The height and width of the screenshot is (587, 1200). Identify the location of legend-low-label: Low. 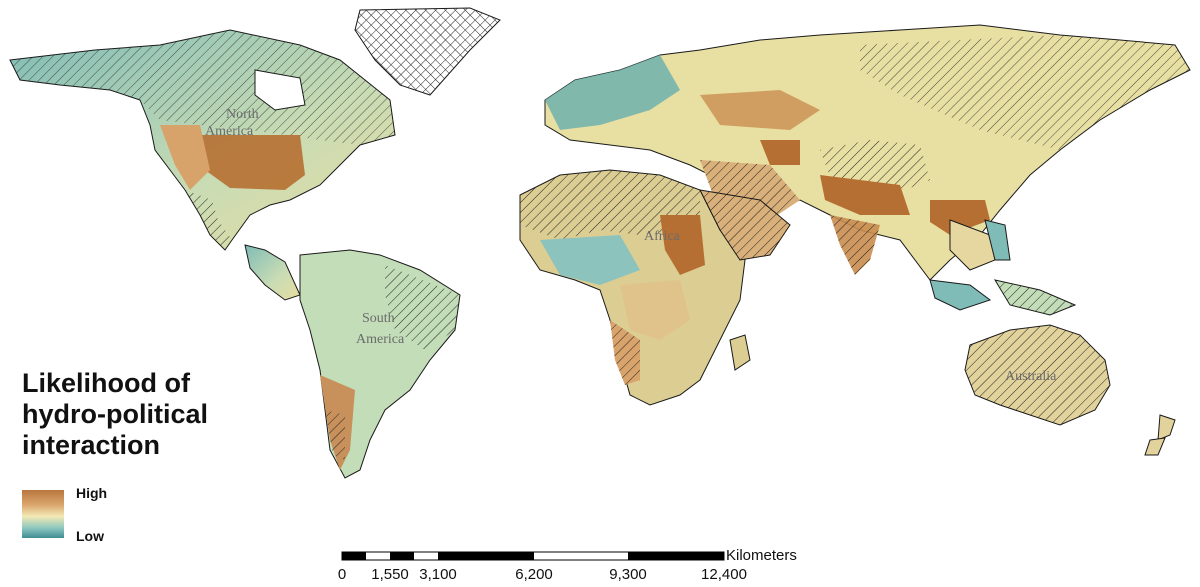
(90, 536).